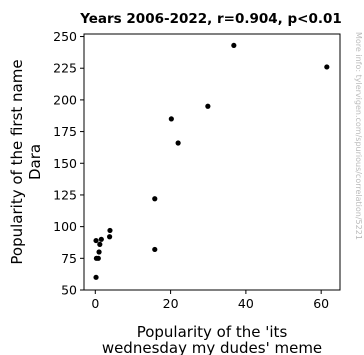 The height and width of the screenshot is (355, 364). Describe the element at coordinates (65, 68) in the screenshot. I see `y-tick-label: 225` at that location.